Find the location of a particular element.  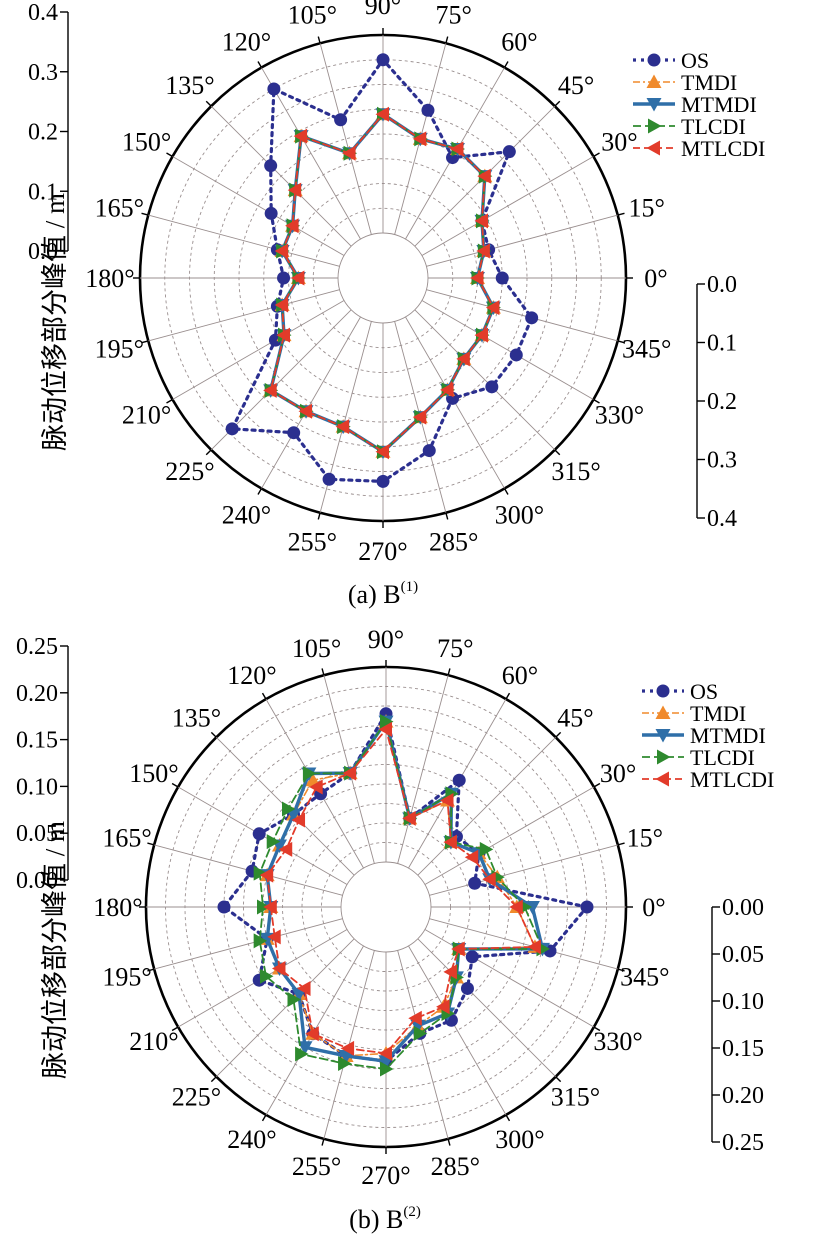

panel-b-caption-main: (b) B is located at coordinates (376, 1219).